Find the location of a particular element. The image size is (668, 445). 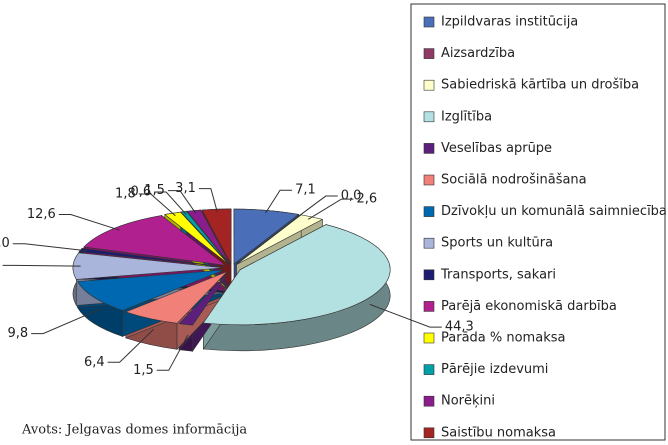

data-label: 0,0 is located at coordinates (351, 196).